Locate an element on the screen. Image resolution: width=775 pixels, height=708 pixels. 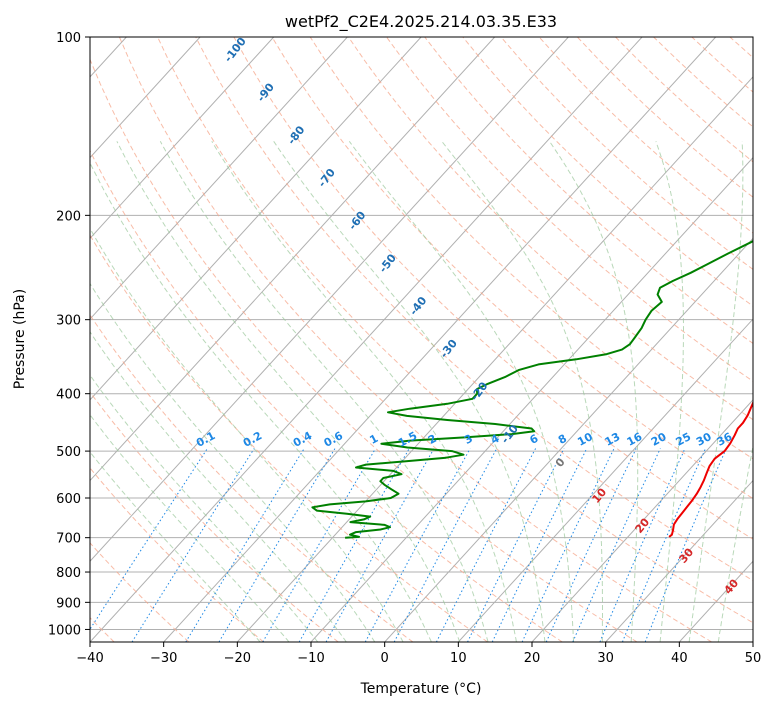
y-tick-label-3: 400 is located at coordinates (68, 395).